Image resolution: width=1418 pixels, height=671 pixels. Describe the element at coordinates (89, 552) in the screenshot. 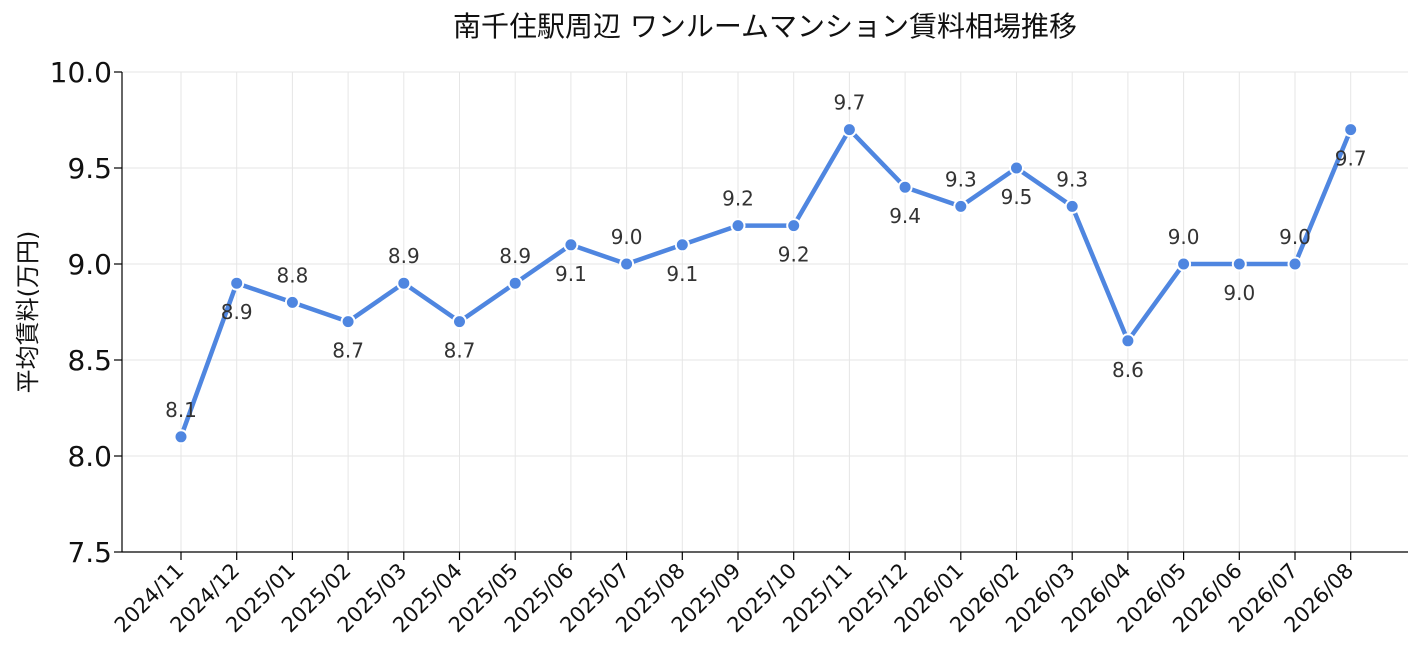

I see `y-tick-label: 7.5` at that location.